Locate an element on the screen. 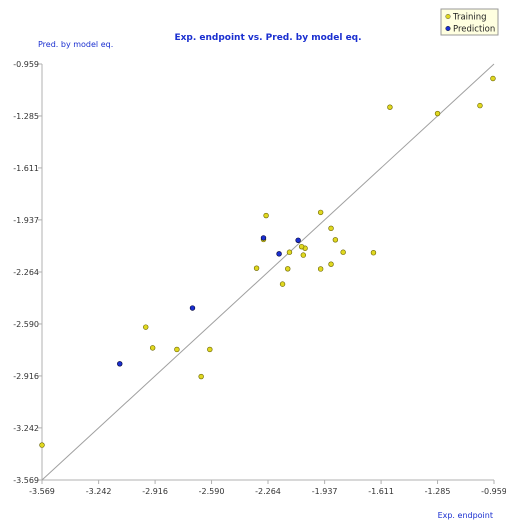 The width and height of the screenshot is (506, 522). legend-label-training: Training is located at coordinates (469, 18).